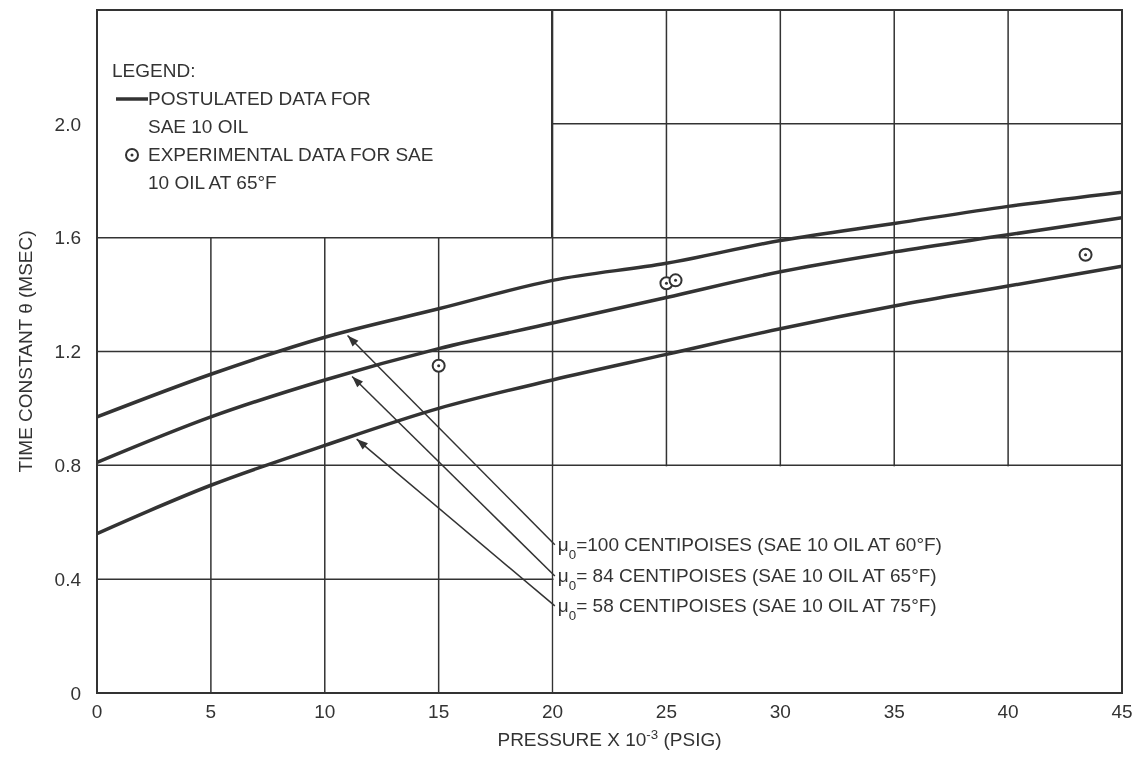 This screenshot has height=767, width=1146. Describe the element at coordinates (211, 712) in the screenshot. I see `x-tick-label: 5` at that location.